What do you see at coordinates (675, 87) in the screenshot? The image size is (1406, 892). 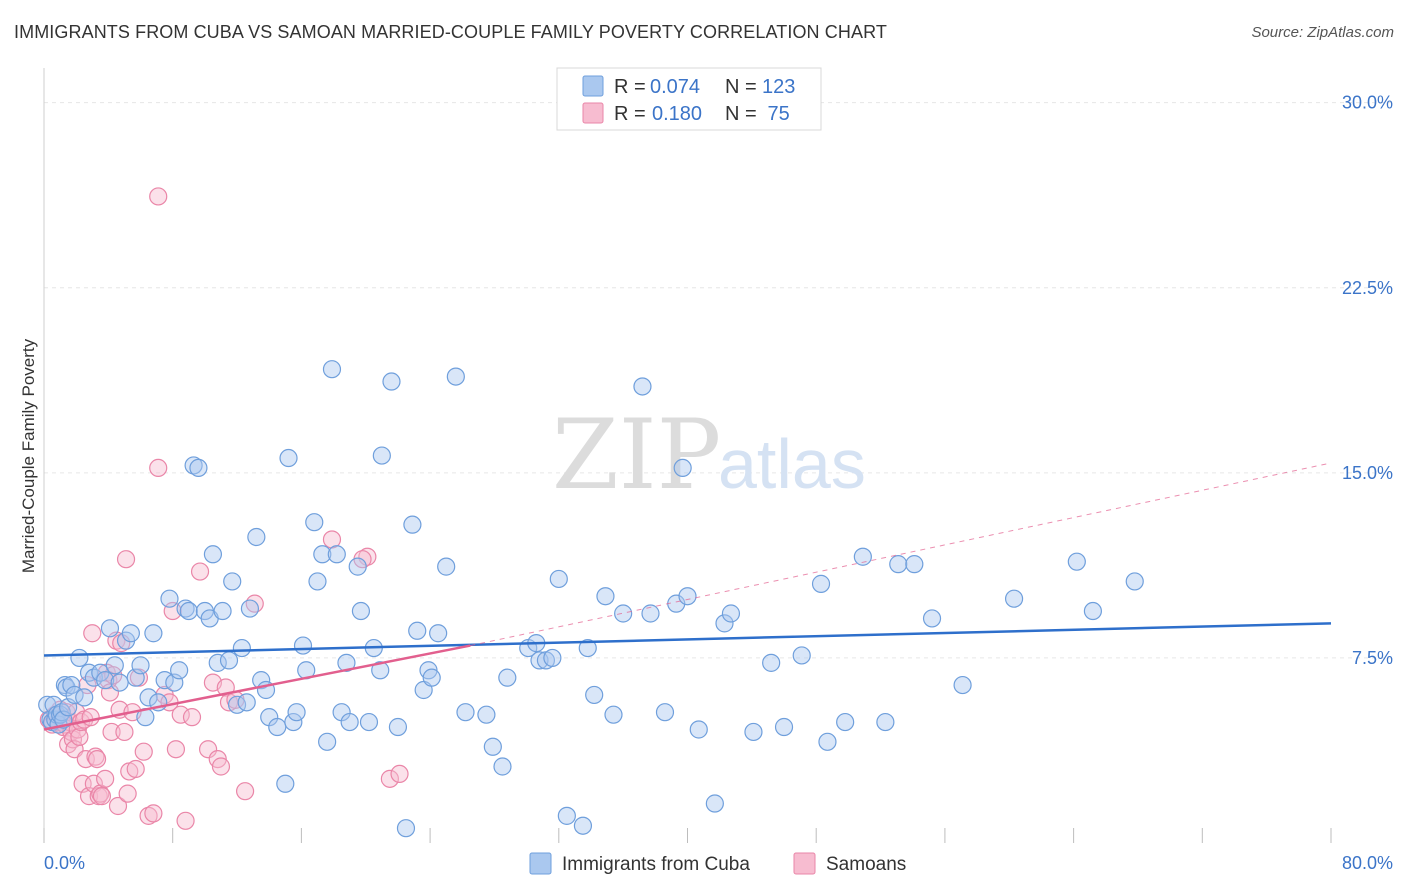 I see `legend-r-value-cuba: 0.074` at bounding box center [675, 87].